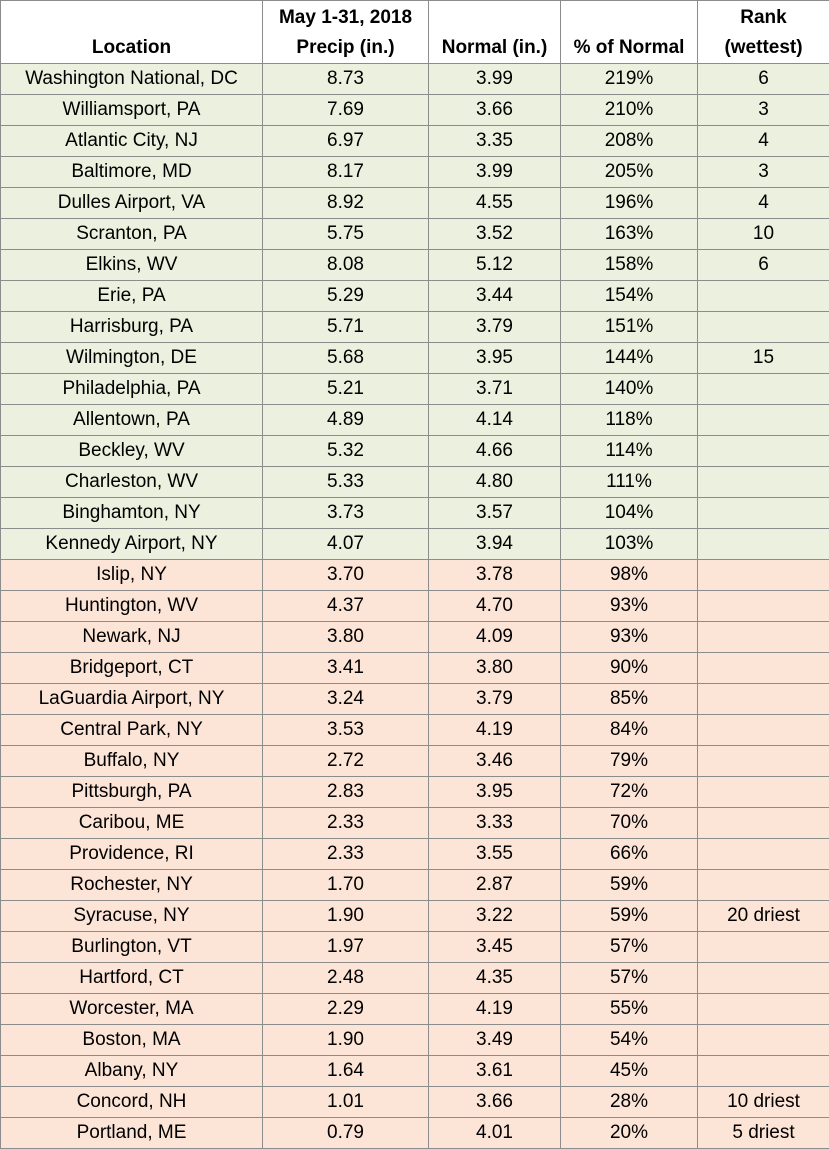  What do you see at coordinates (132, 792) in the screenshot?
I see `cell: Pittsburgh, PA` at bounding box center [132, 792].